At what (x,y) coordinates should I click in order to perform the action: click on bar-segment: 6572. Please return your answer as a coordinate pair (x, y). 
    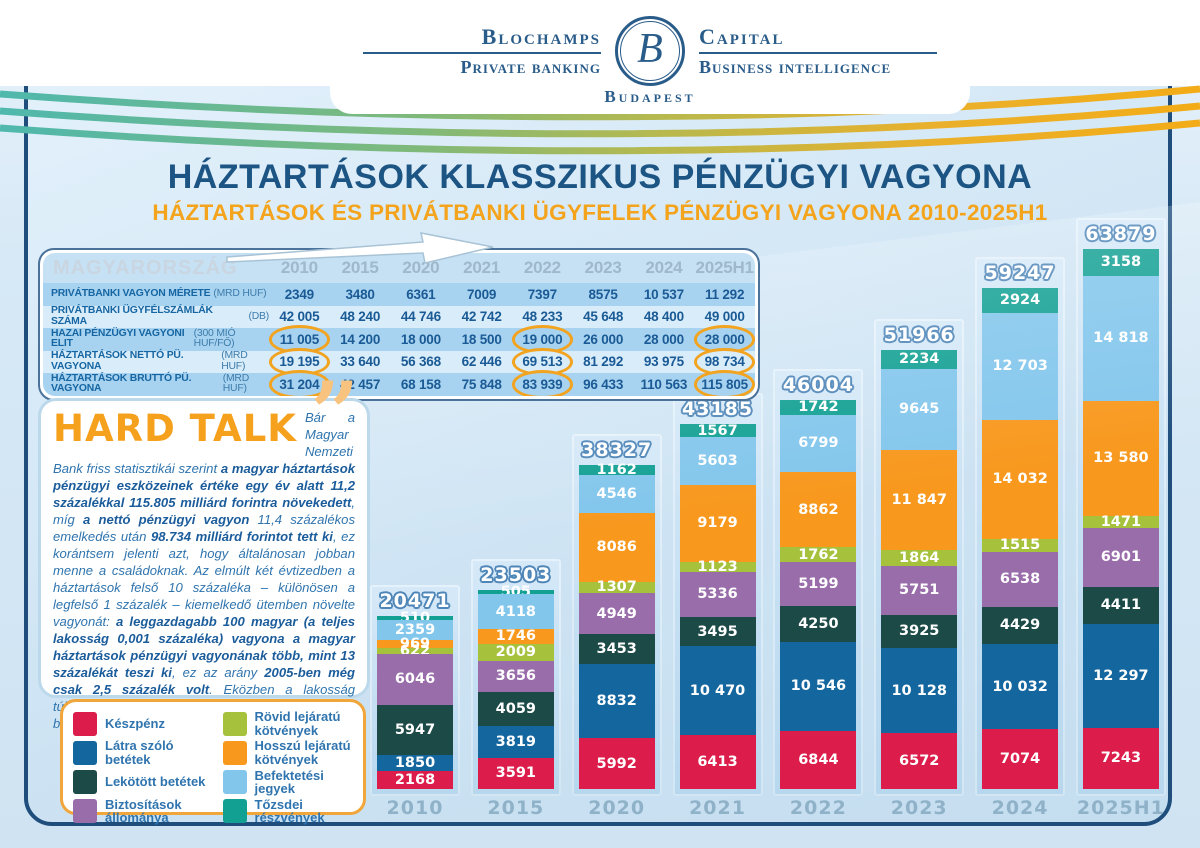
    Looking at the image, I should click on (919, 761).